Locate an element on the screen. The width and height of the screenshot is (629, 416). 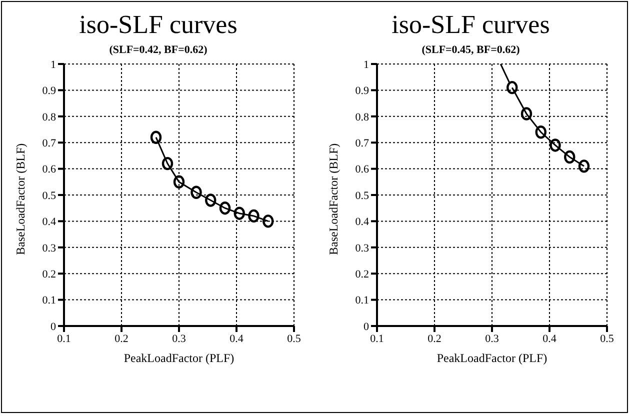
chart-subtitle: (SLF=0.45, BF=0.62) is located at coordinates (470, 50).